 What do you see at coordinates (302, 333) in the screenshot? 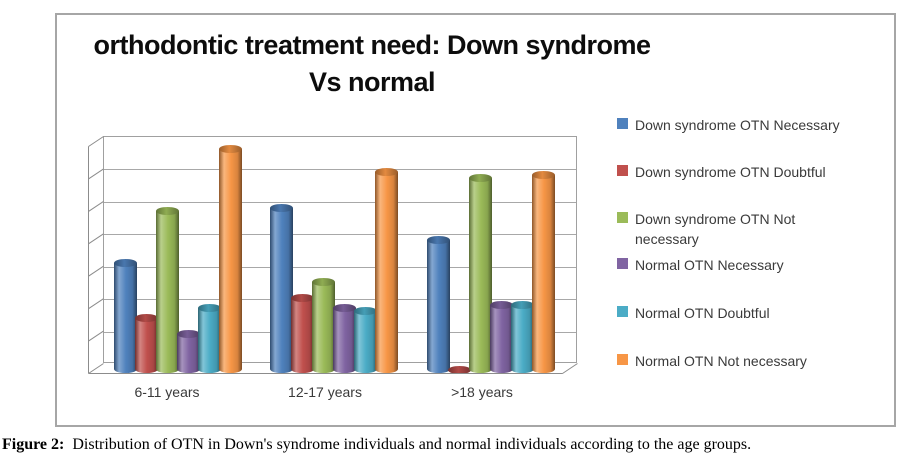
I see `cylinder-bar-s1-c1` at bounding box center [302, 333].